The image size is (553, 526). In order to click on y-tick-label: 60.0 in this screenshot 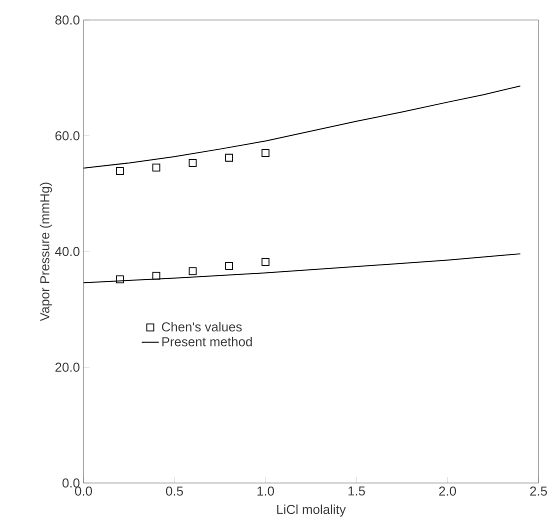, I will do `click(67, 135)`.